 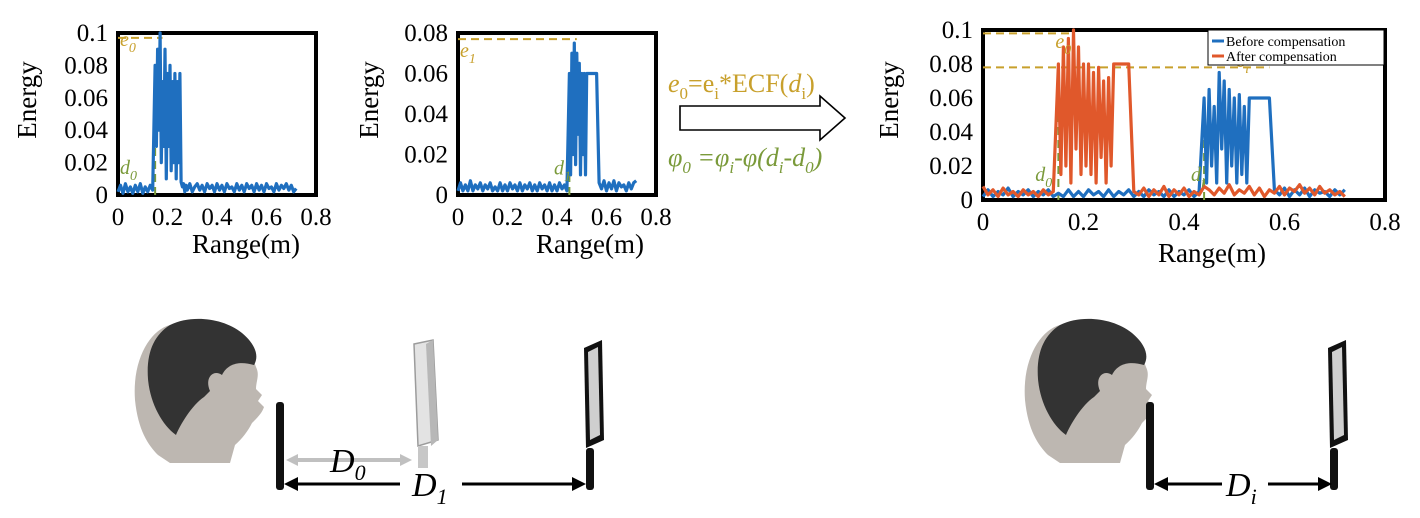 What do you see at coordinates (951, 115) in the screenshot?
I see `chart-3-ytick-labels: 0 0.02 0.04 0.06 0.08 0.1` at bounding box center [951, 115].